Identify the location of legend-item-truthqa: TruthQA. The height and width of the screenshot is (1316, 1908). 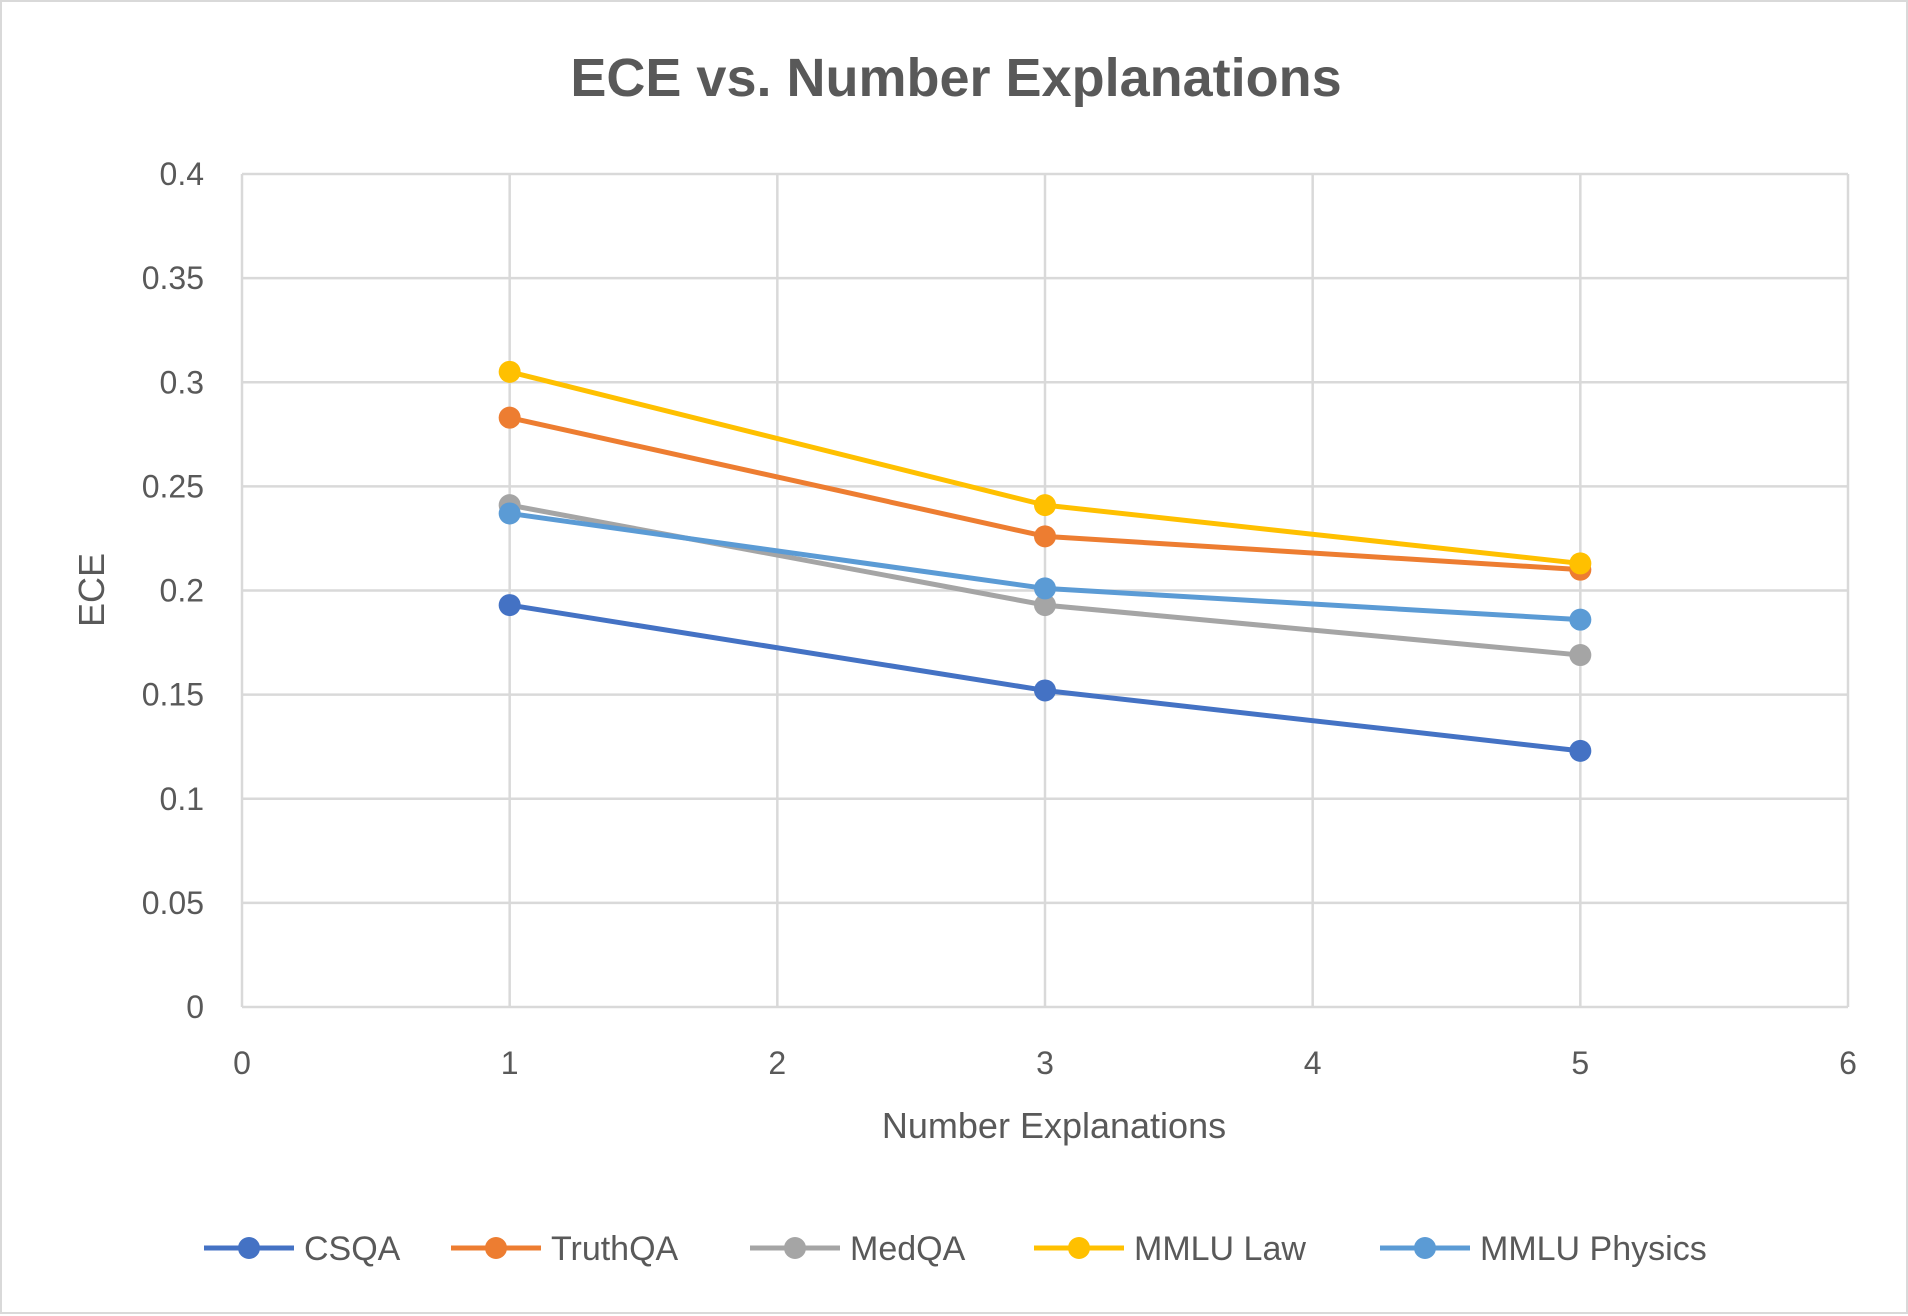
(565, 1249).